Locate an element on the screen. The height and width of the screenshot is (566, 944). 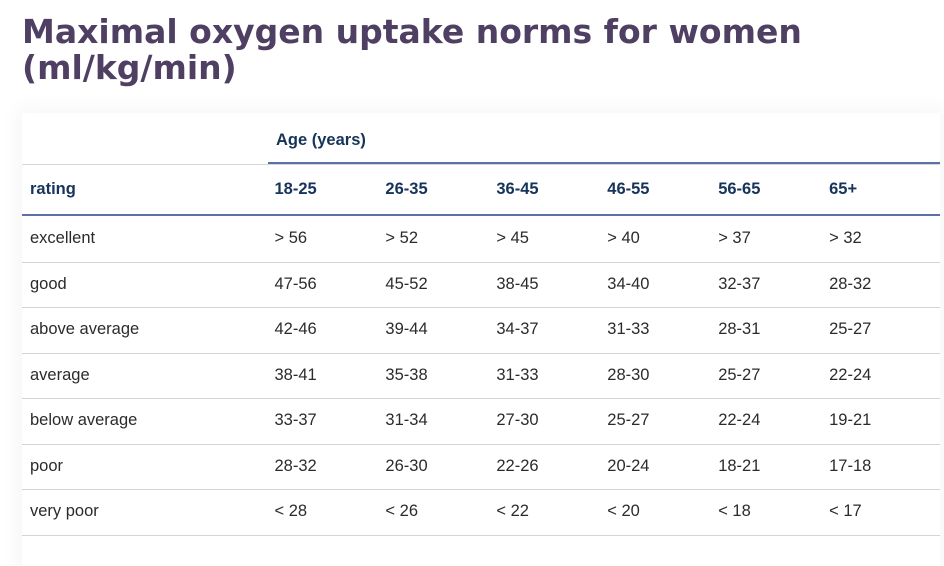
value-cell: < 17 is located at coordinates (845, 511).